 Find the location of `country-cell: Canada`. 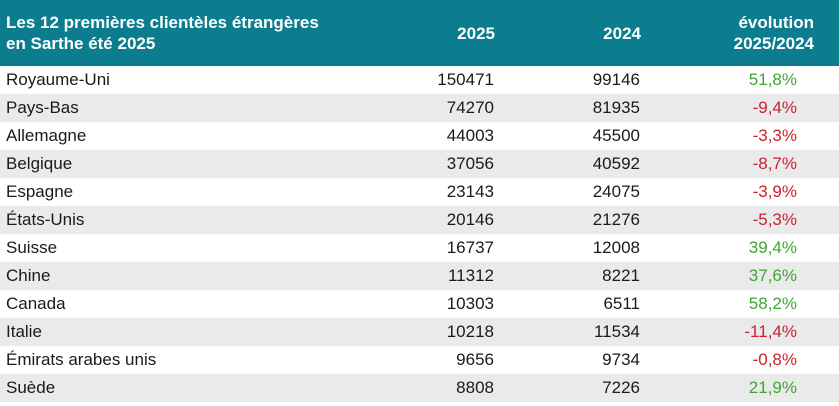

country-cell: Canada is located at coordinates (36, 303).